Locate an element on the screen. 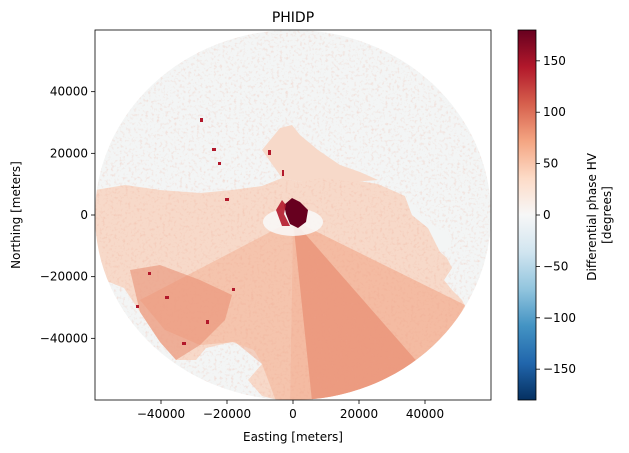 This screenshot has height=453, width=629. center-clutter-rim is located at coordinates (283, 213).